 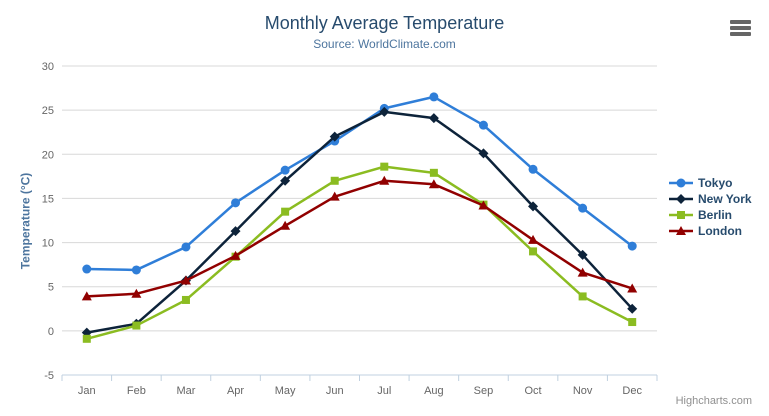 I want to click on legend-item-new-york: New York, so click(x=710, y=199).